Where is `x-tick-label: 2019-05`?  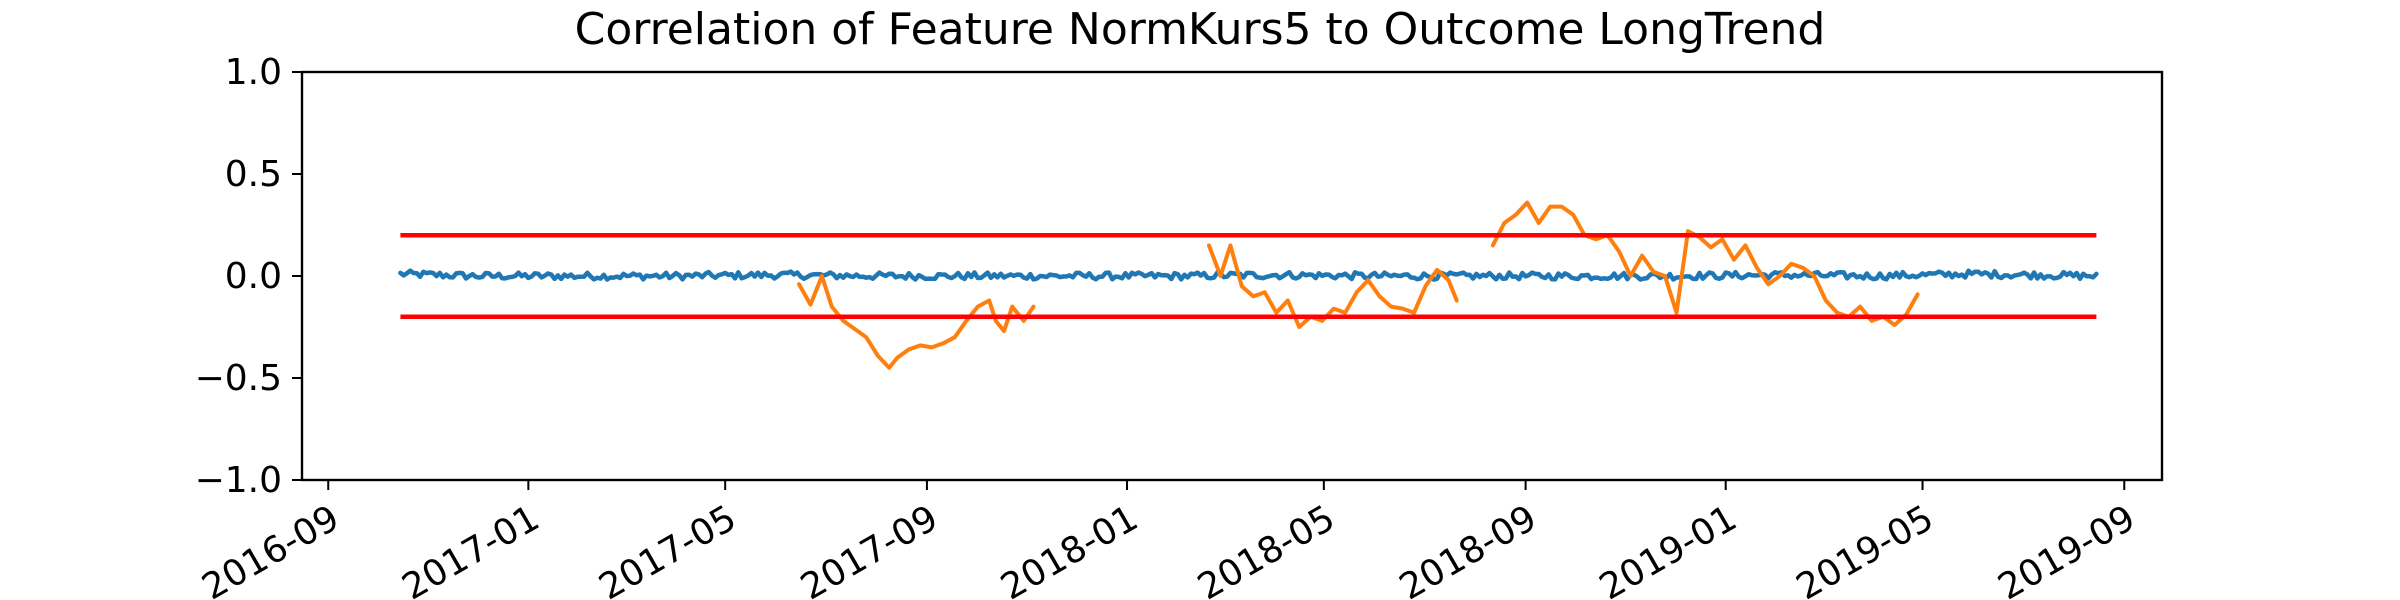
x-tick-label: 2019-05 is located at coordinates (1865, 549).